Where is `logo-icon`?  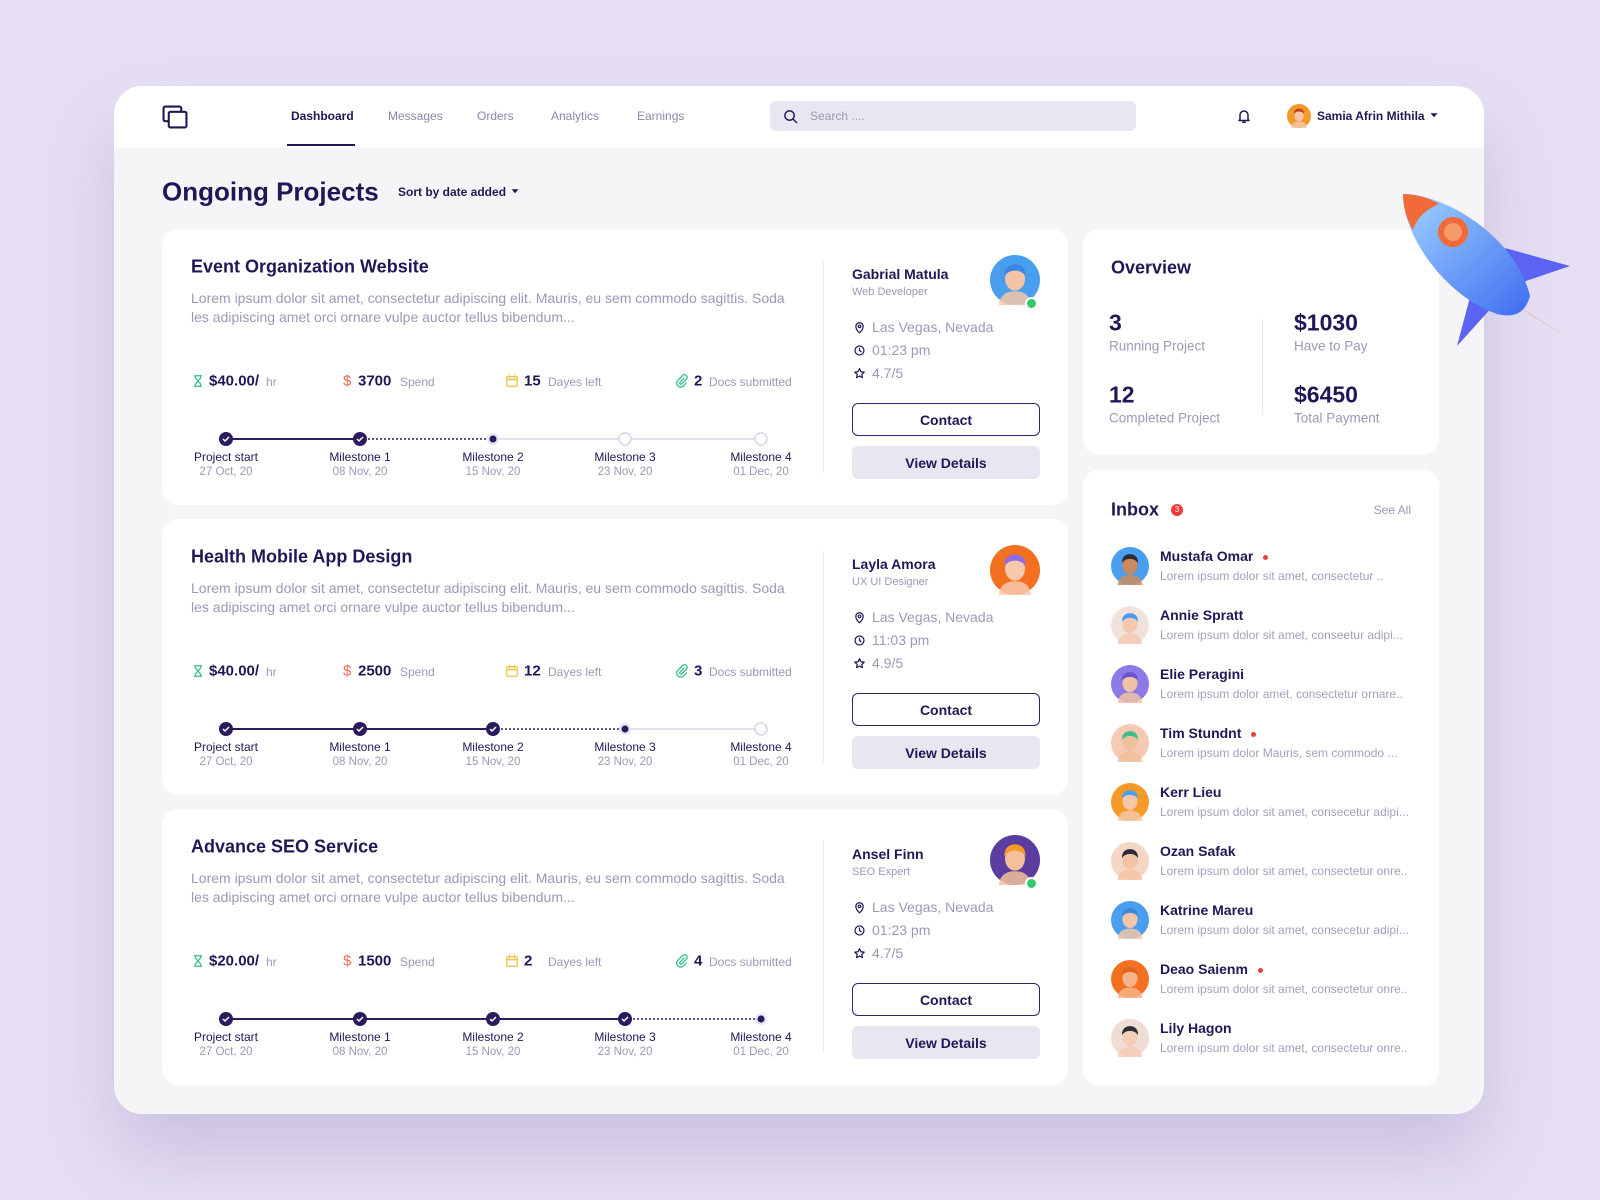
logo-icon is located at coordinates (175, 117).